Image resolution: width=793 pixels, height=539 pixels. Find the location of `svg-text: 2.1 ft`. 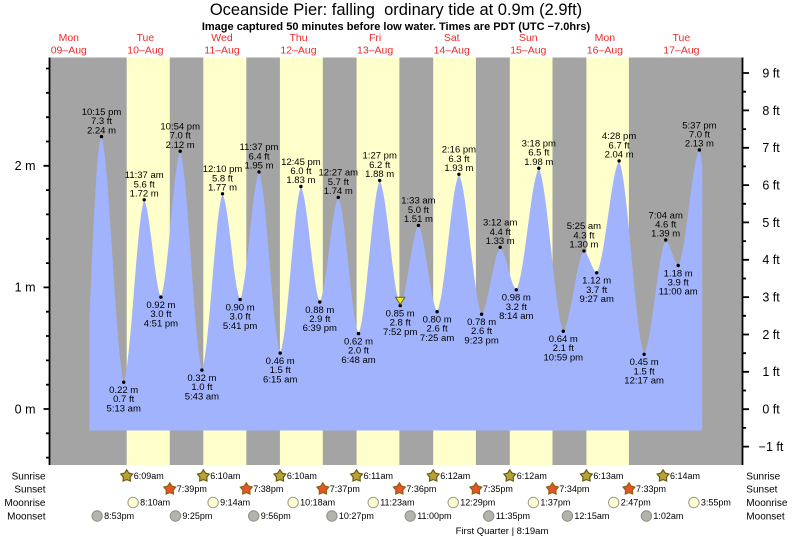

svg-text: 2.1 ft is located at coordinates (563, 348).